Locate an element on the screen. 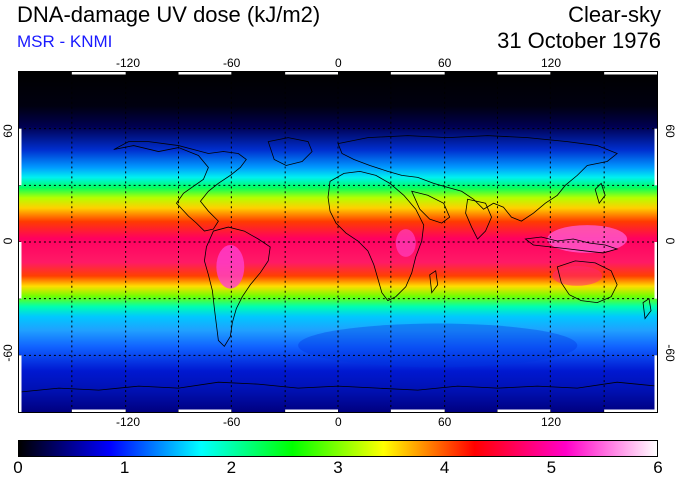  lon-top-0: 0 is located at coordinates (338, 63).